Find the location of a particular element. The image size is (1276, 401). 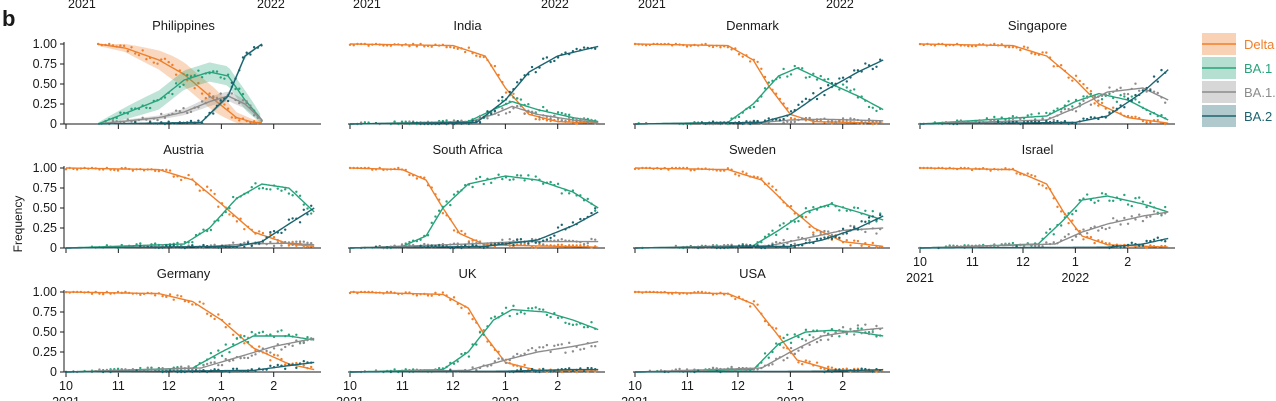

series-line-delta is located at coordinates (474, 83).